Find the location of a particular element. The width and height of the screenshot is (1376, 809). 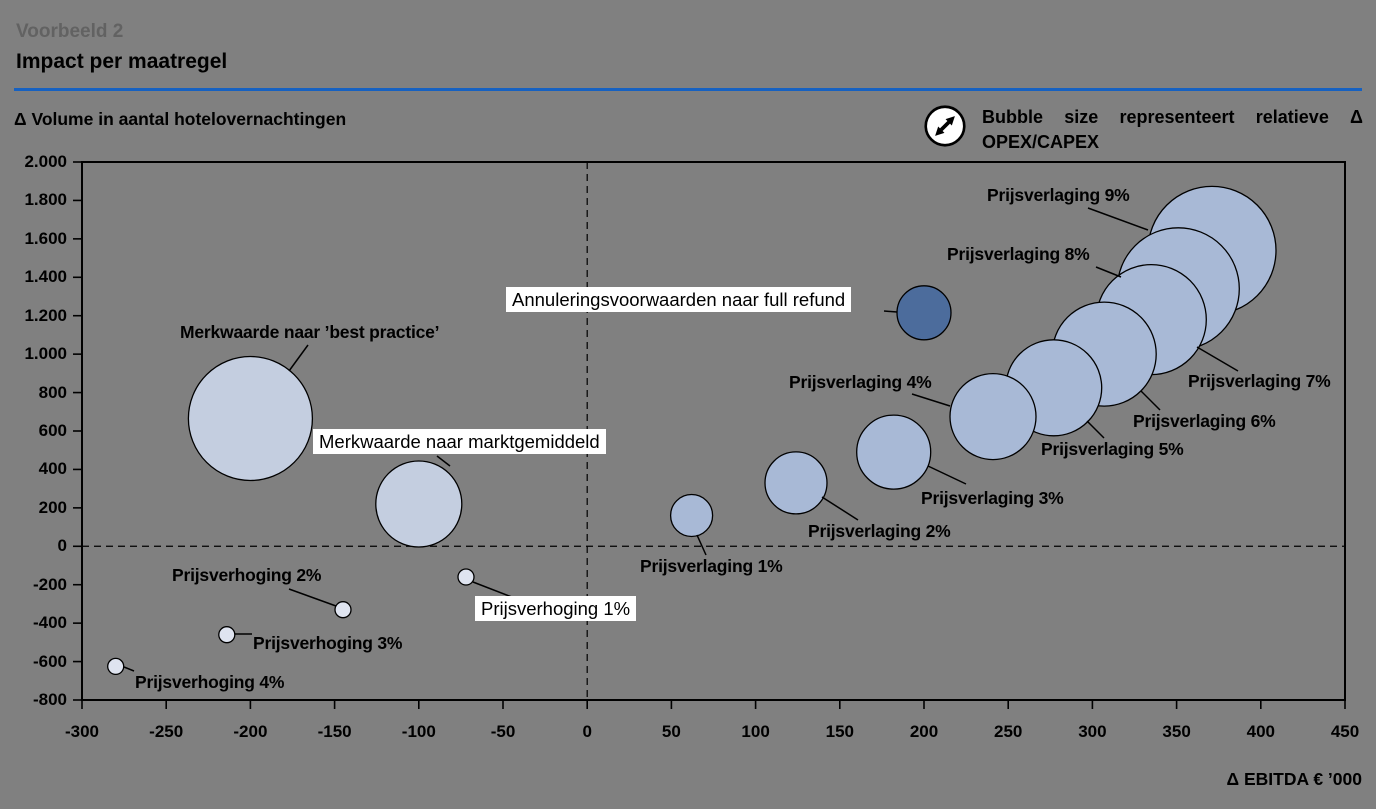

legend-arrow-shaft is located at coordinates (945, 126).